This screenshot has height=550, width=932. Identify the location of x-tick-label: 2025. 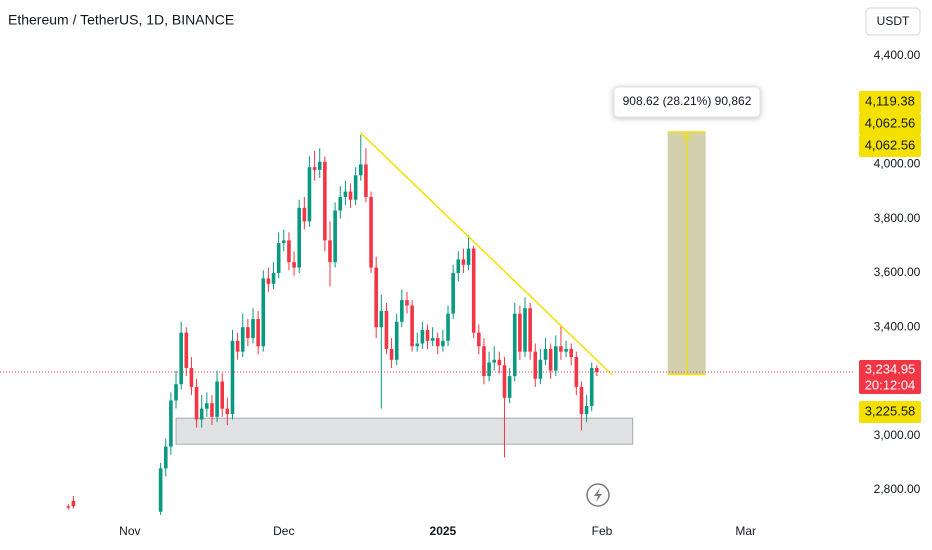
(443, 531).